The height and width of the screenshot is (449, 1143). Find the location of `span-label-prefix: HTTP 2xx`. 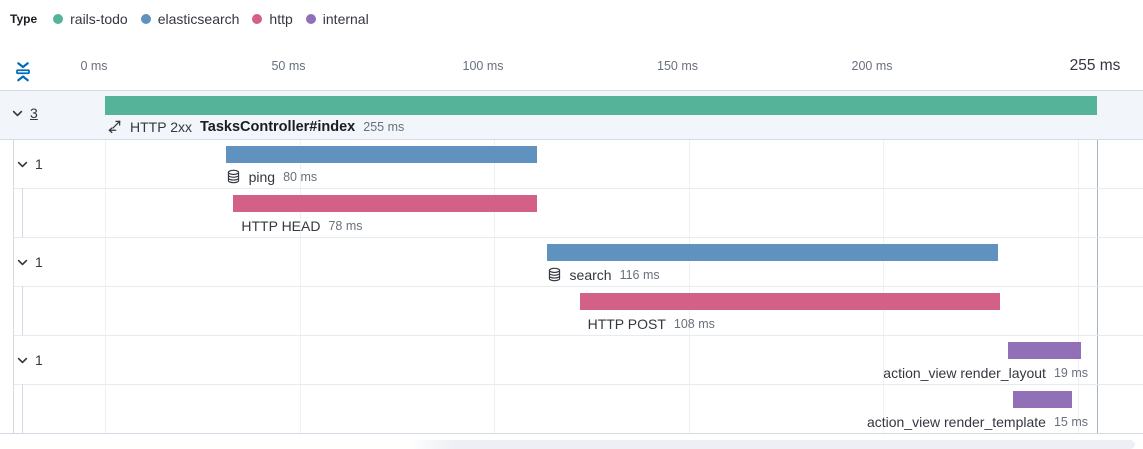

span-label-prefix: HTTP 2xx is located at coordinates (161, 126).